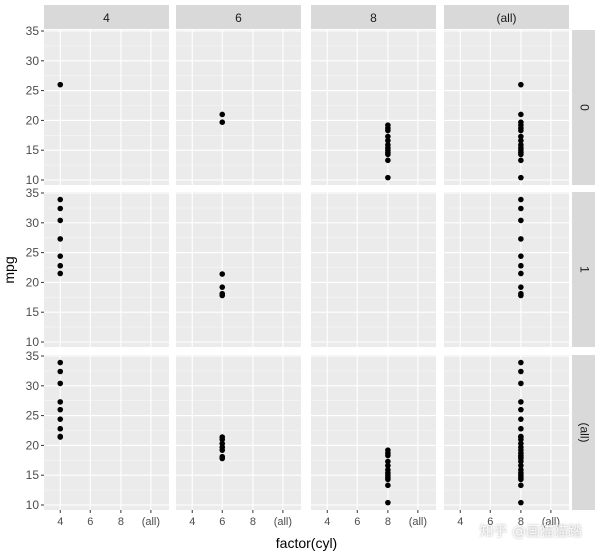  Describe the element at coordinates (584, 269) in the screenshot. I see `facet-strip-label: 1` at that location.